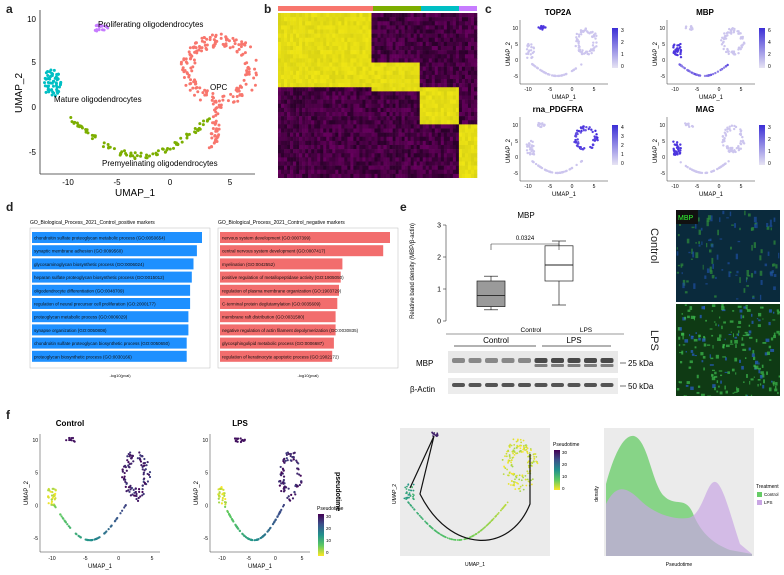  I want to click on a-point-opc, so click(212, 147).